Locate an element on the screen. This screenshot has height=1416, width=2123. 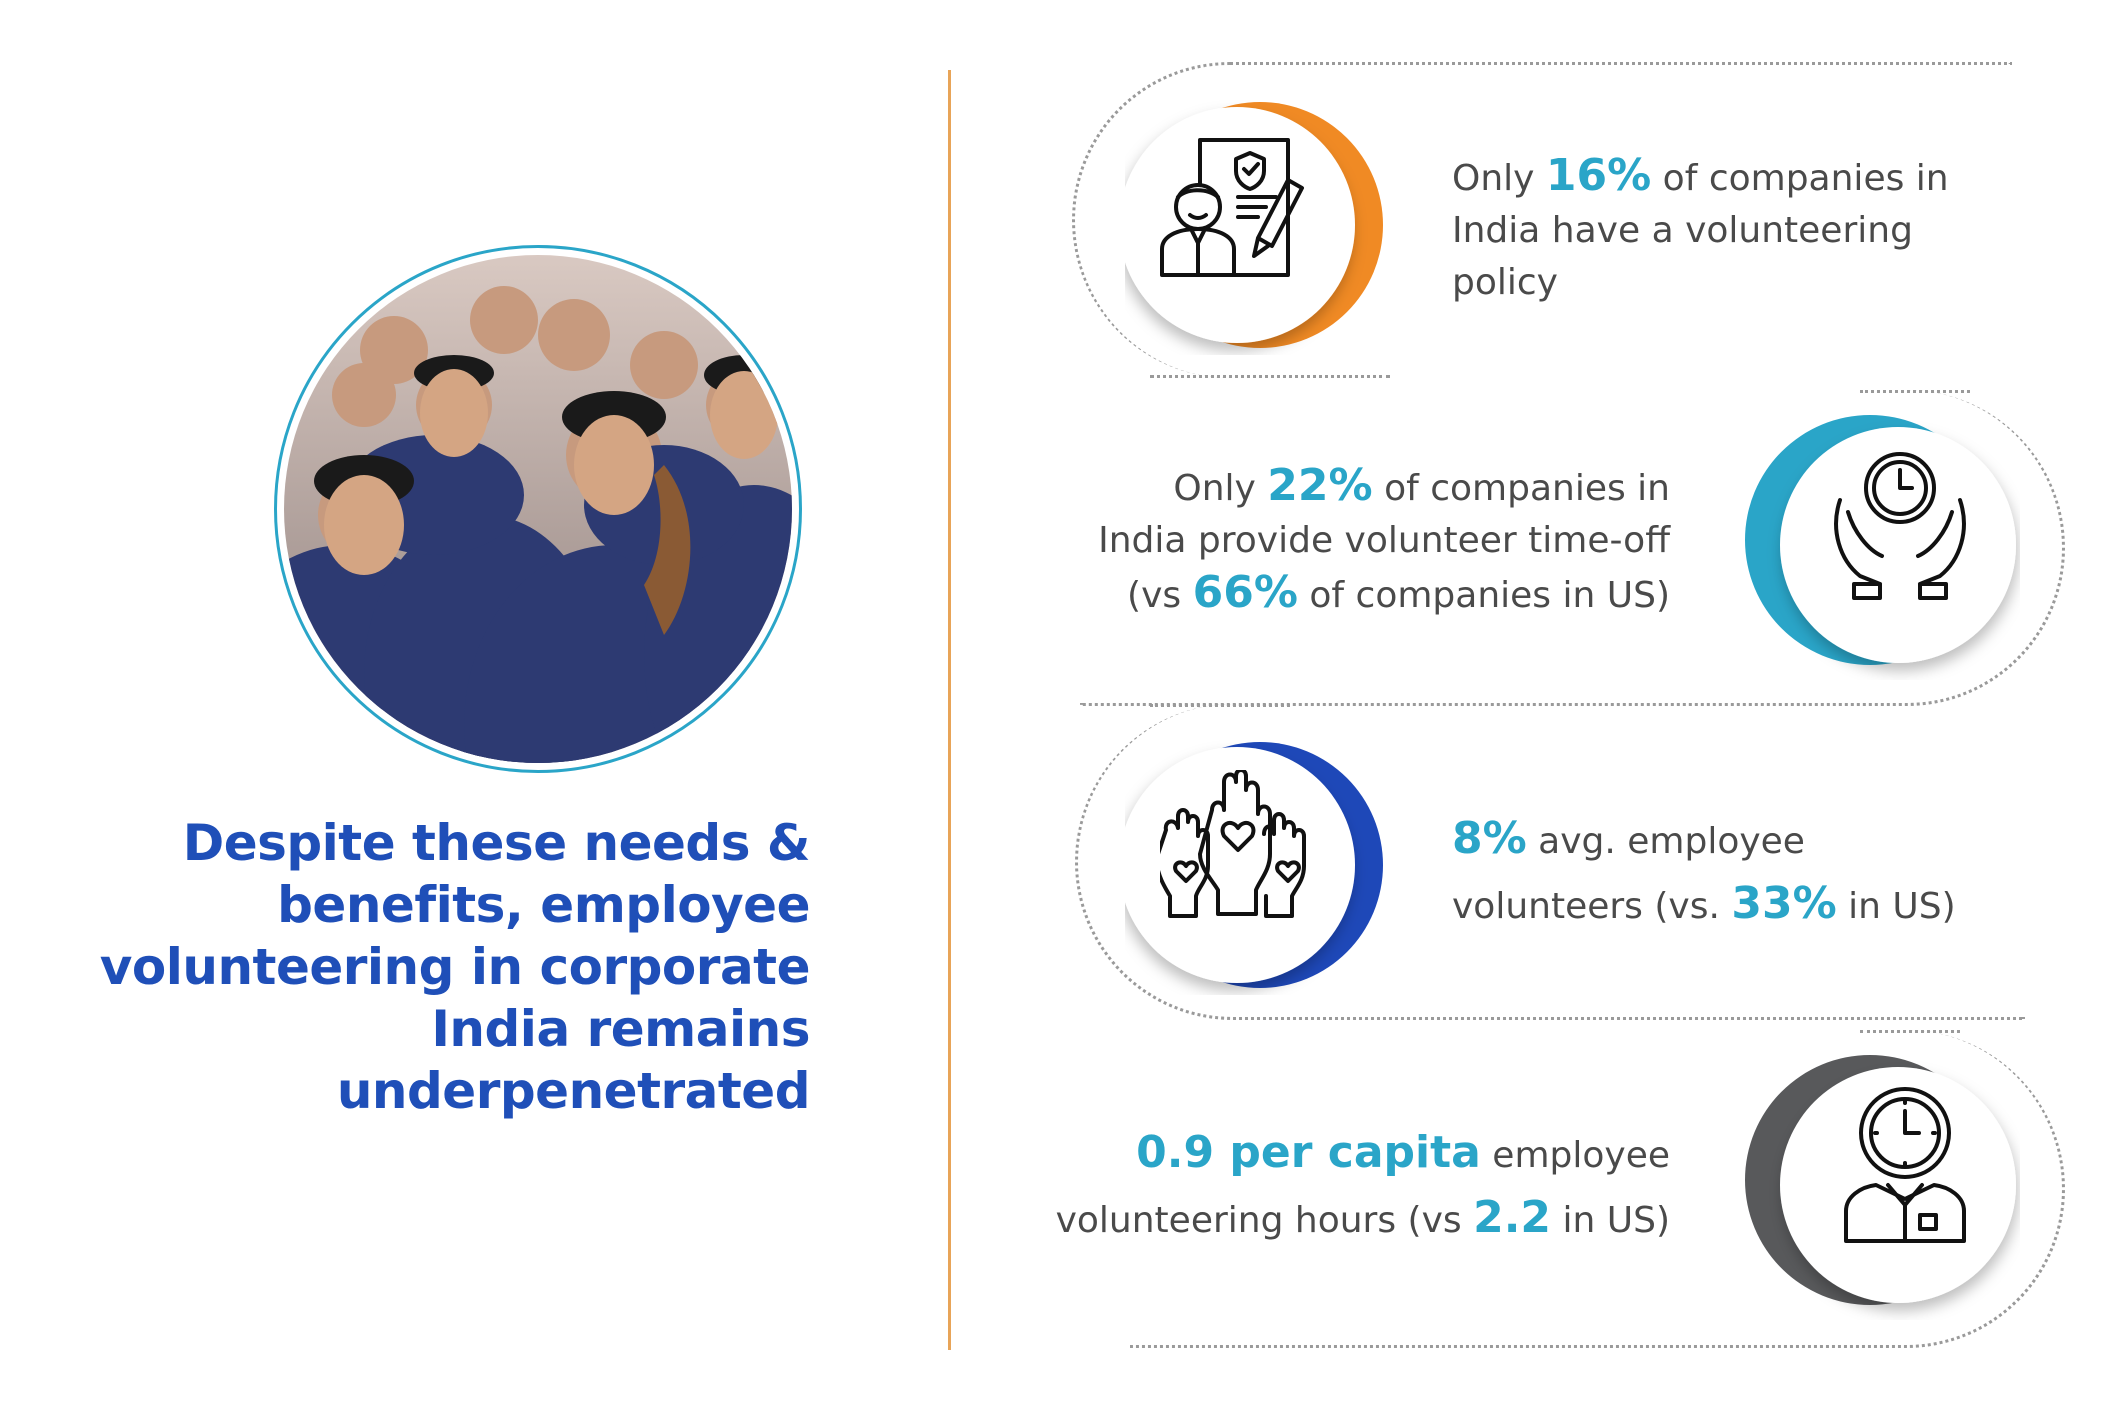
group-of-volunteers-photo is located at coordinates (538, 509).